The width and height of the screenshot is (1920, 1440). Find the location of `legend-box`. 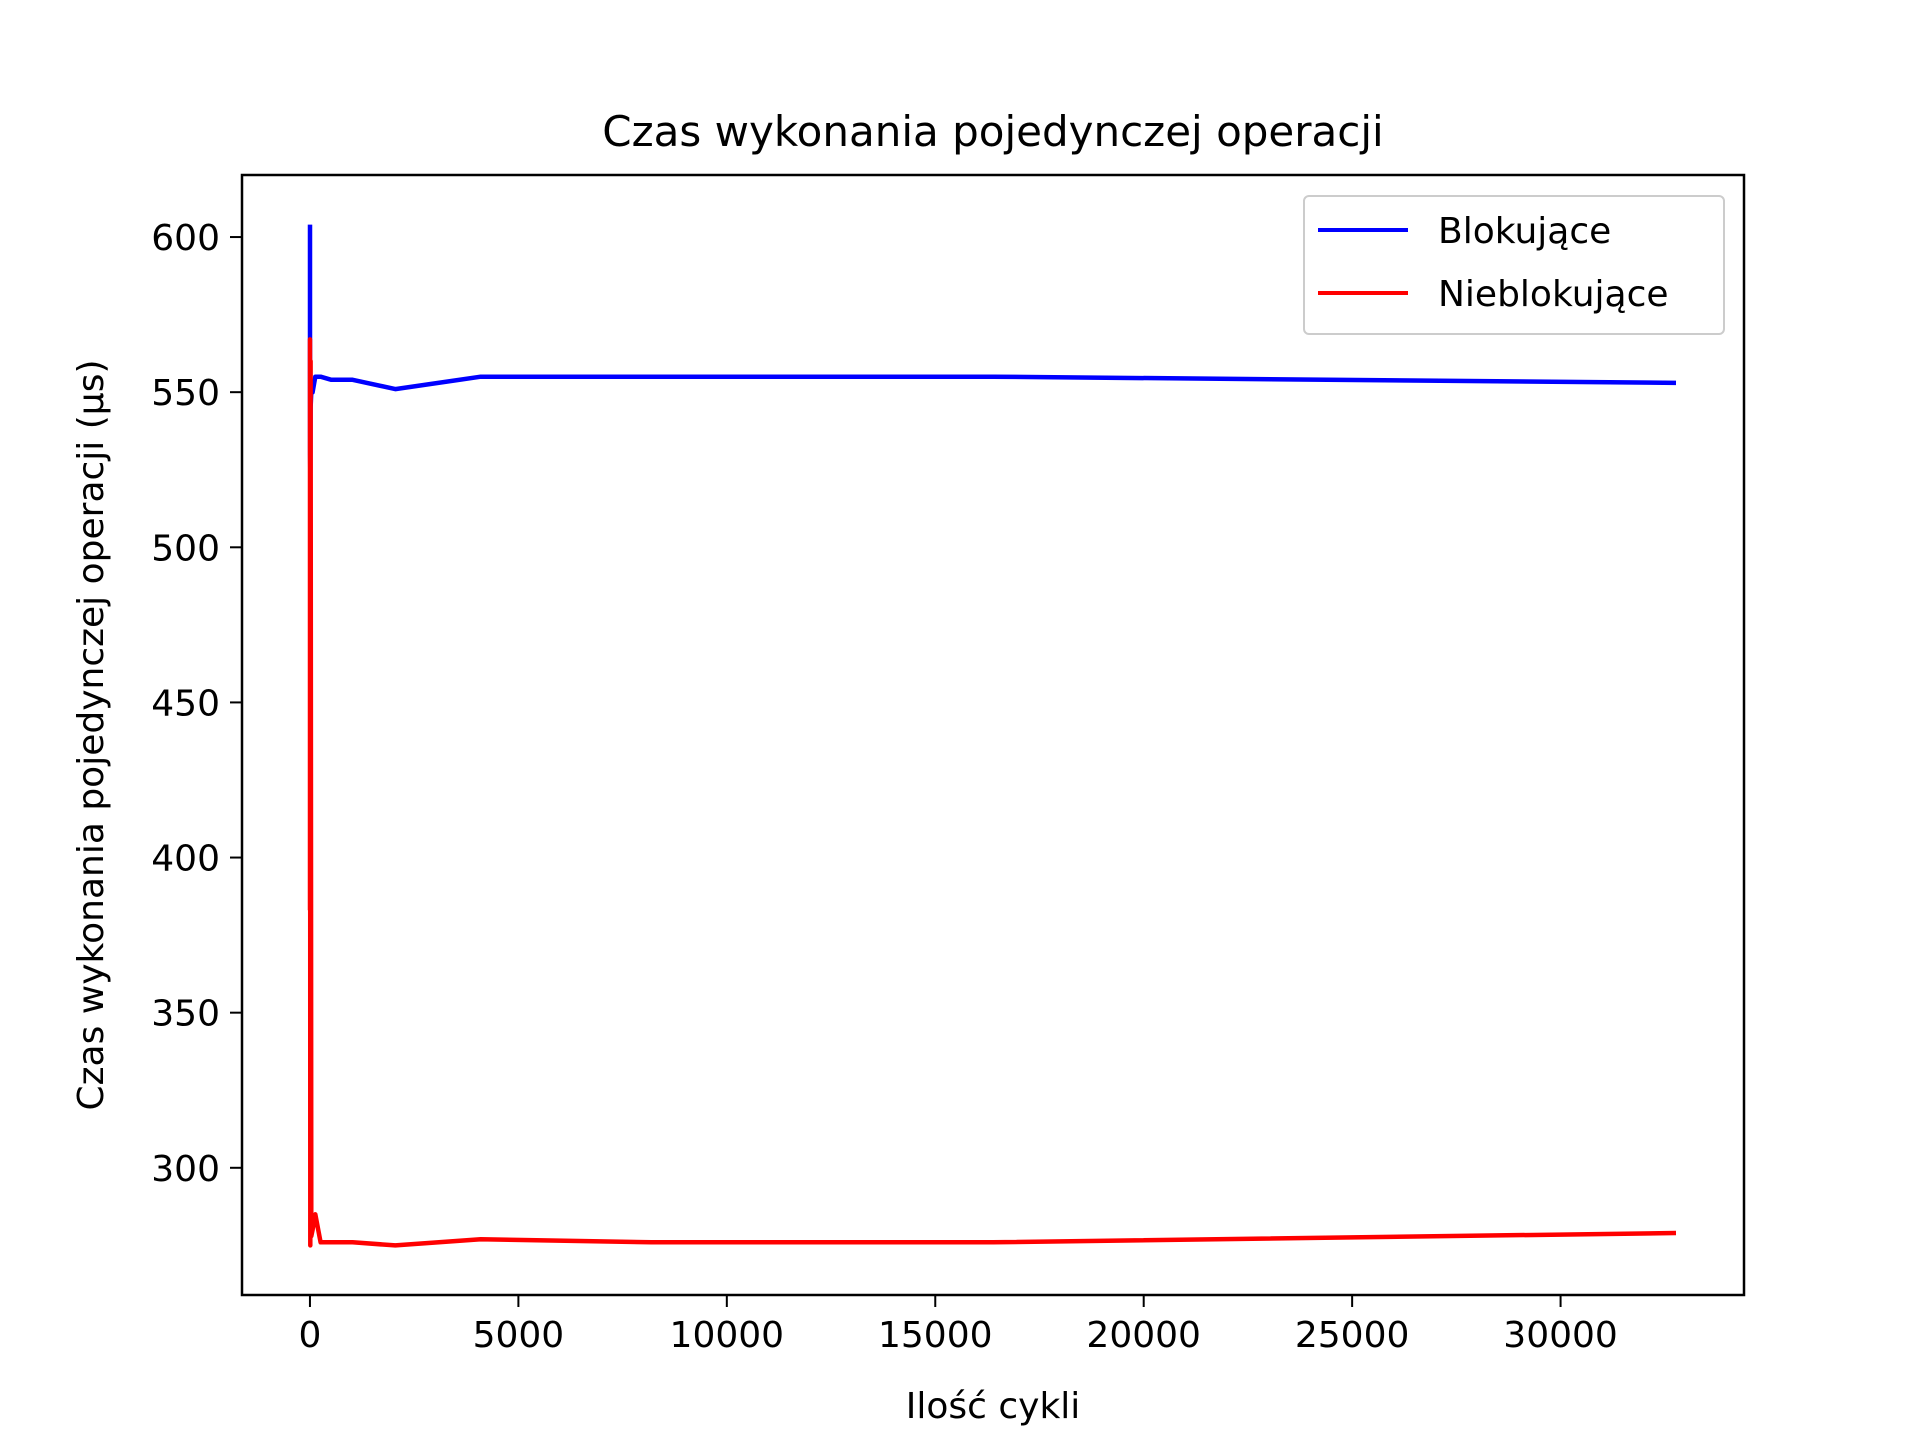

legend-box is located at coordinates (1514, 265).